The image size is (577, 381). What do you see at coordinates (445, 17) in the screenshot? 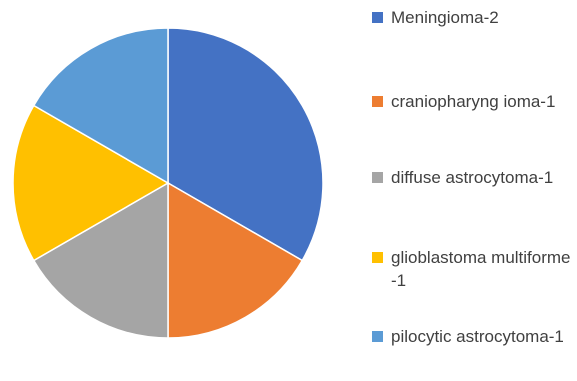
I see `legend-label-meningioma: Meningioma-2` at bounding box center [445, 17].